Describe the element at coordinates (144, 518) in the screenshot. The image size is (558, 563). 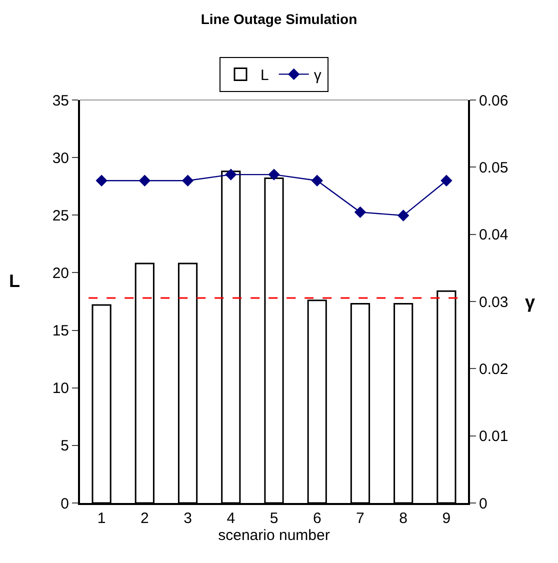
I see `x-tick-label: 2` at that location.